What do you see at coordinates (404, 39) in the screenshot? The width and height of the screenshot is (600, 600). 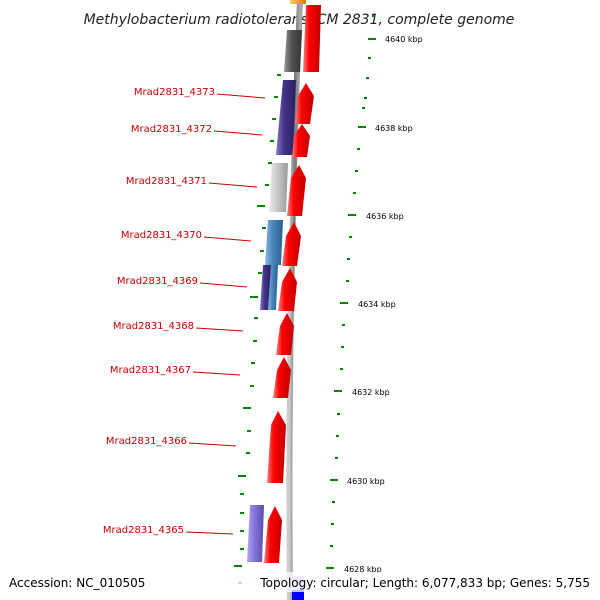 I see `scale-tick-label: 4640 kbp` at bounding box center [404, 39].